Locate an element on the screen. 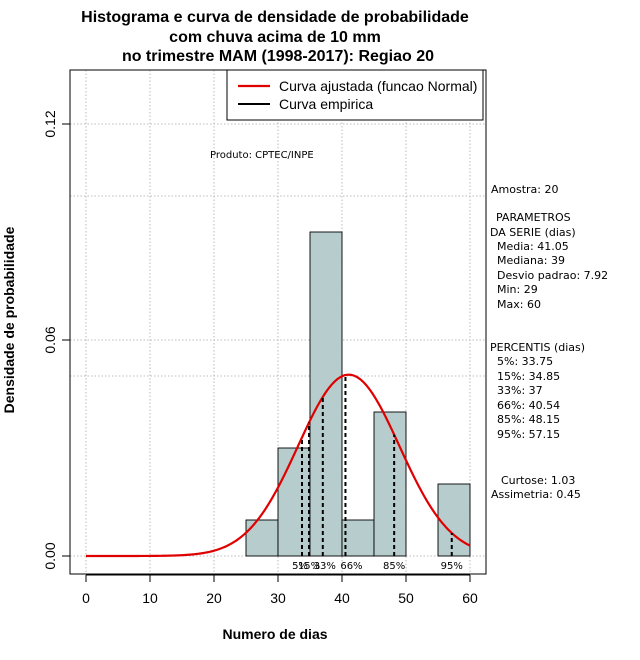 The image size is (640, 660). params-heading: PARAMETROS is located at coordinates (533, 217).